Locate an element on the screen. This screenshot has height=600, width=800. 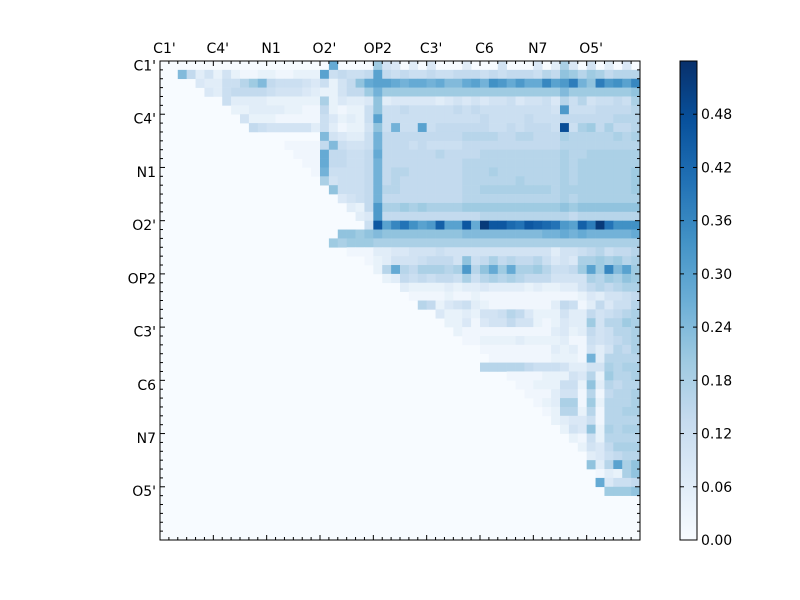
colorbar-tick-label: 0.36 is located at coordinates (716, 222).